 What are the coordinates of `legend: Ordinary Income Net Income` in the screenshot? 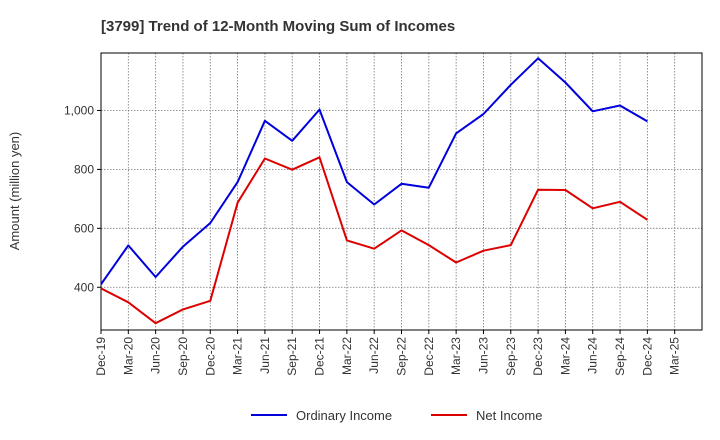 It's located at (396, 415).